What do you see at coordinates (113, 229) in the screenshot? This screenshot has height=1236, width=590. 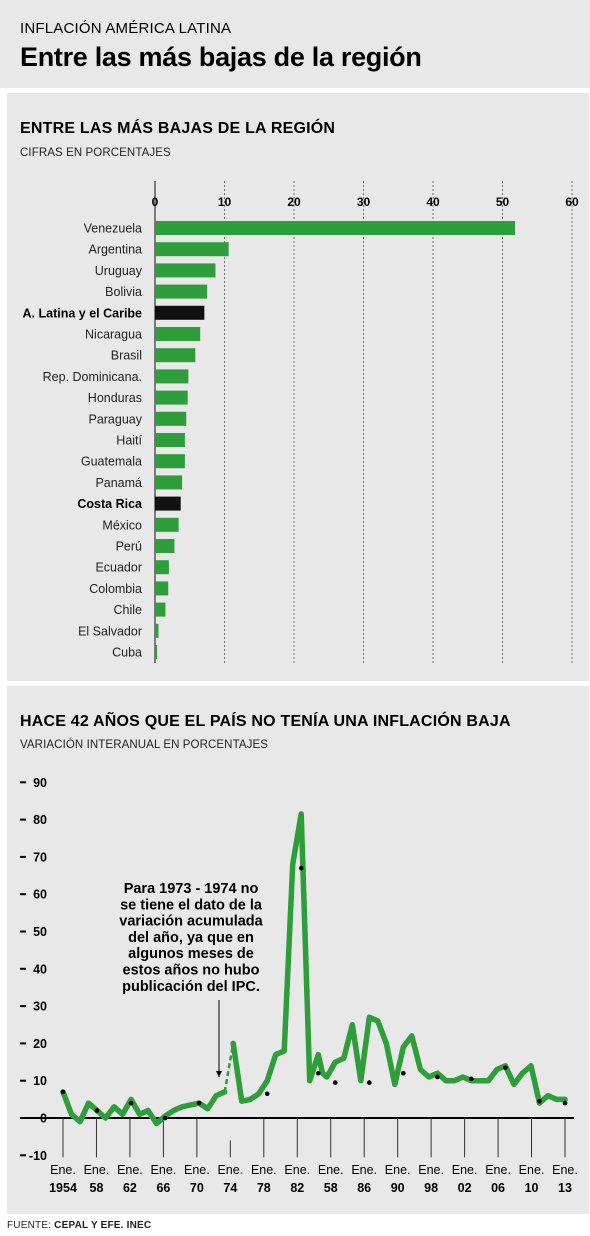 I see `bar-category-label: Venezuela` at bounding box center [113, 229].